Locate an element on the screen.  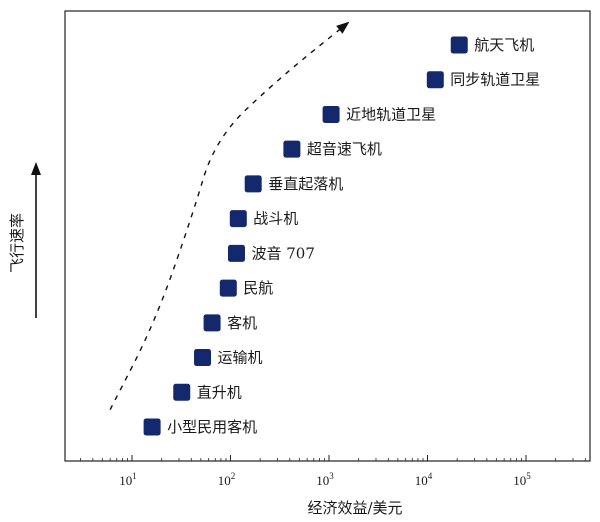
data-point-label: 超音速飞机 is located at coordinates (344, 149).